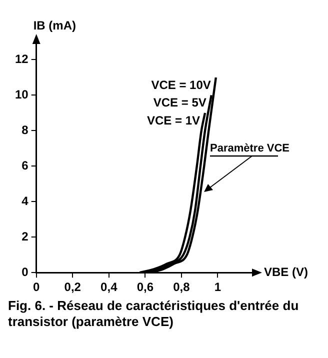 Image resolution: width=328 pixels, height=358 pixels. What do you see at coordinates (250, 148) in the screenshot?
I see `annotation: Paramètre VCE` at bounding box center [250, 148].